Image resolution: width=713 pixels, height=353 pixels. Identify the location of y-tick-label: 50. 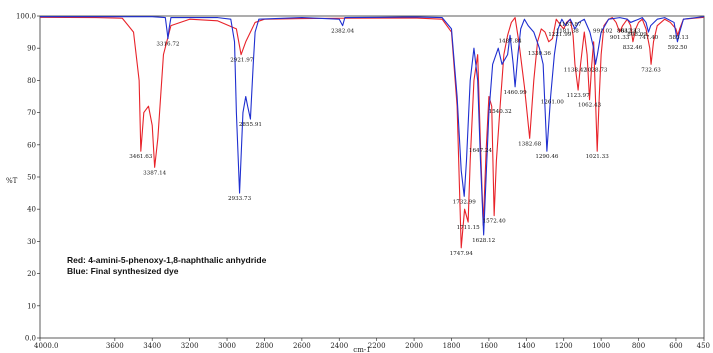
(31, 178).